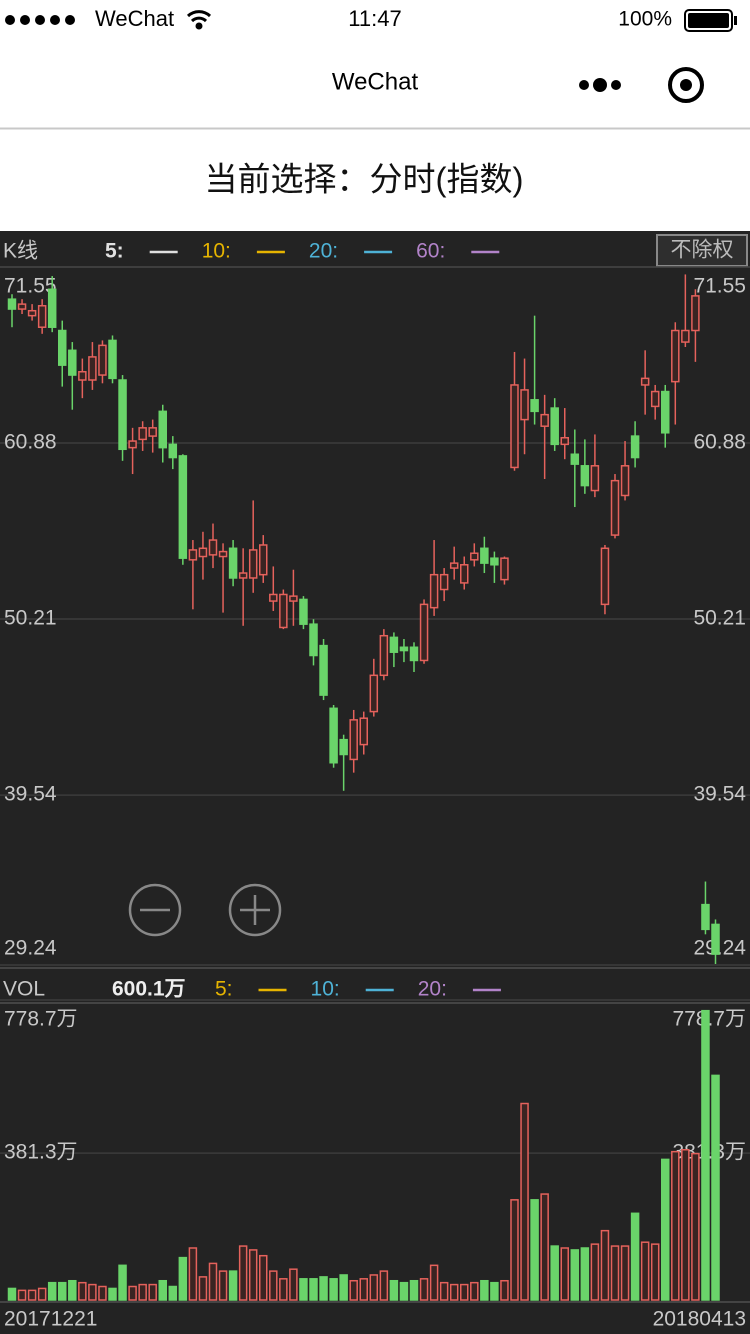  Describe the element at coordinates (24, 989) in the screenshot. I see `legend-title: VOL` at that location.